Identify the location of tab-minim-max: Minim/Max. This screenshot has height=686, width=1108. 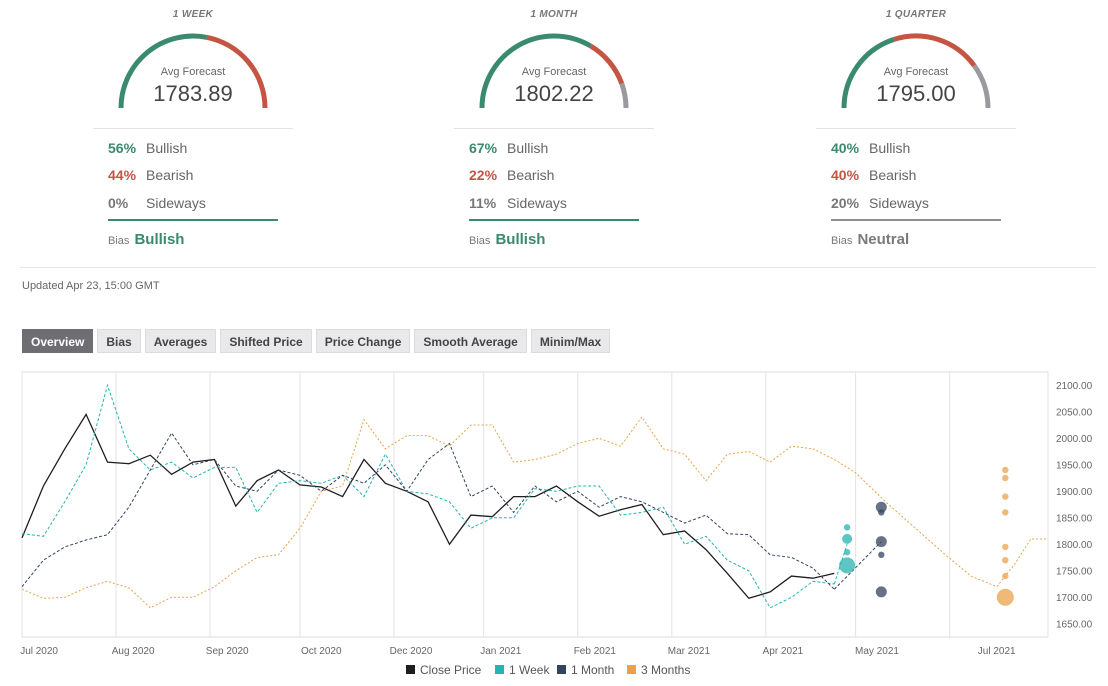
(570, 341).